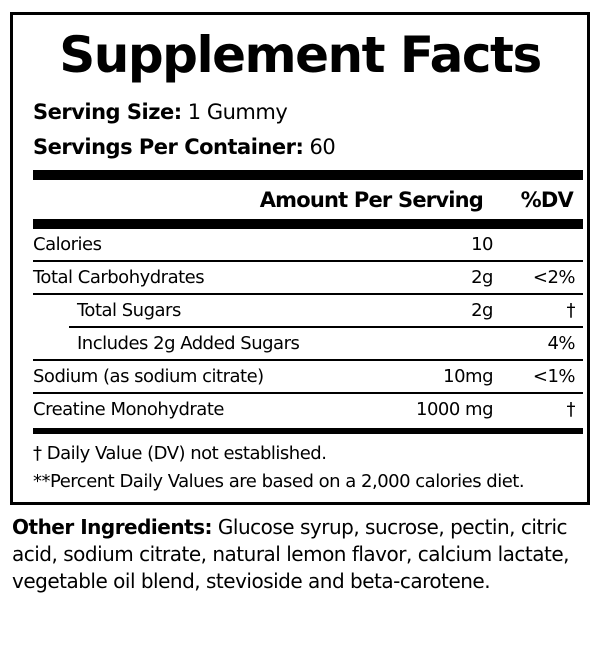 This screenshot has height=647, width=601. Describe the element at coordinates (308, 311) in the screenshot. I see `nutrient-row: Total Sugars 2g †` at that location.